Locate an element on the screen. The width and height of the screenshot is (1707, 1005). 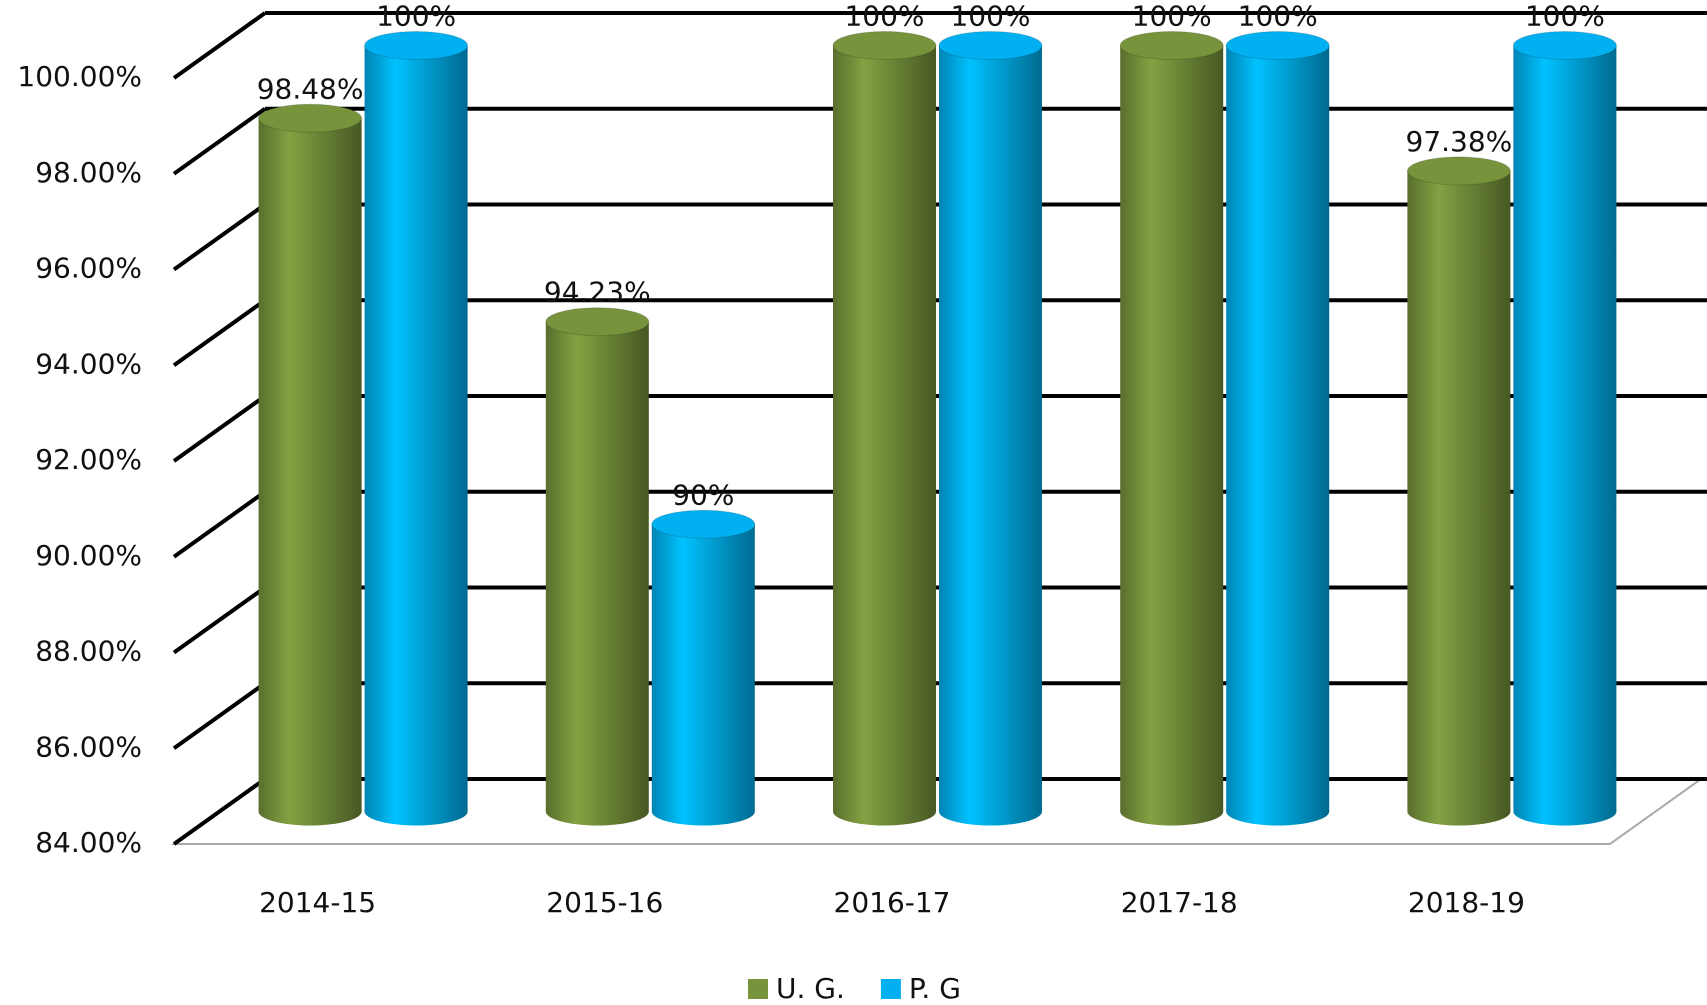
x-tick-label: 2018-19 is located at coordinates (1466, 902).